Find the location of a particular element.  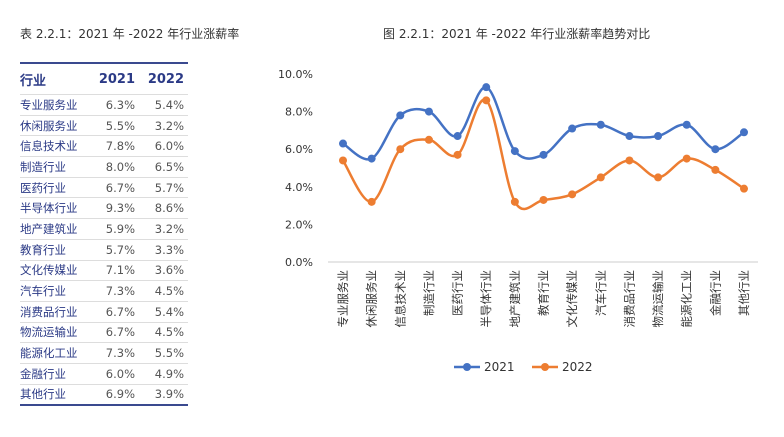

x-tick-label: 教育行业 is located at coordinates (544, 293).